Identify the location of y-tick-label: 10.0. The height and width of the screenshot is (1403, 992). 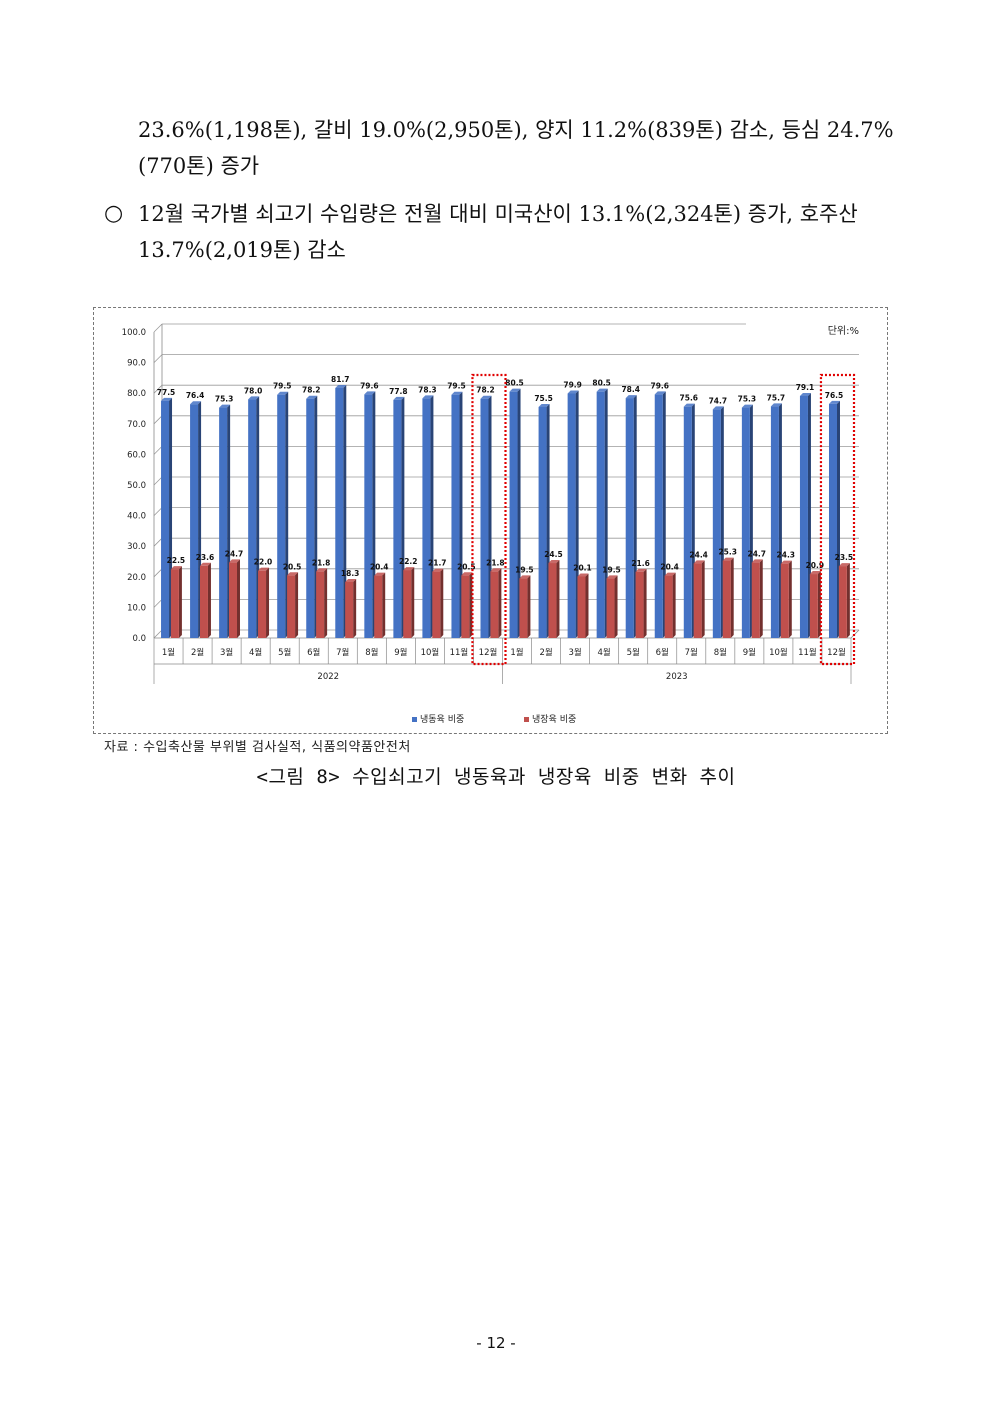
(136, 608).